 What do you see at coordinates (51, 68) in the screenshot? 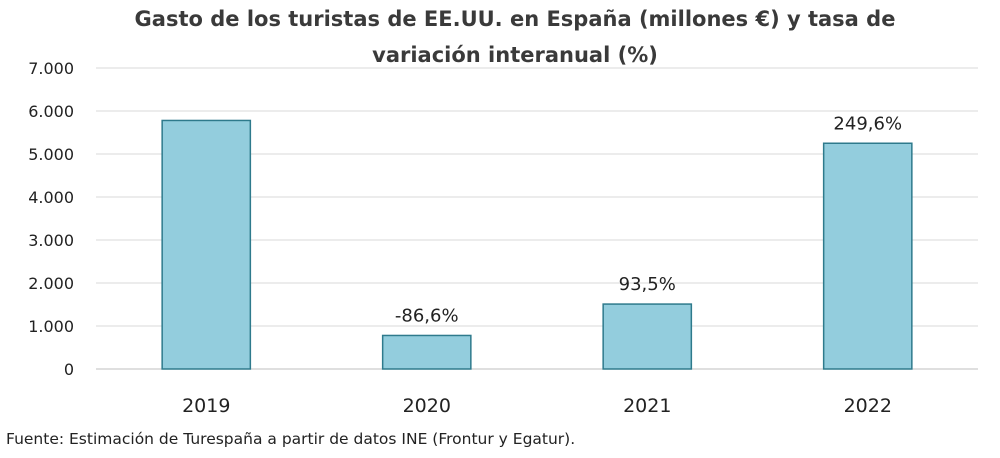
I see `y-tick-label: 7.000` at bounding box center [51, 68].